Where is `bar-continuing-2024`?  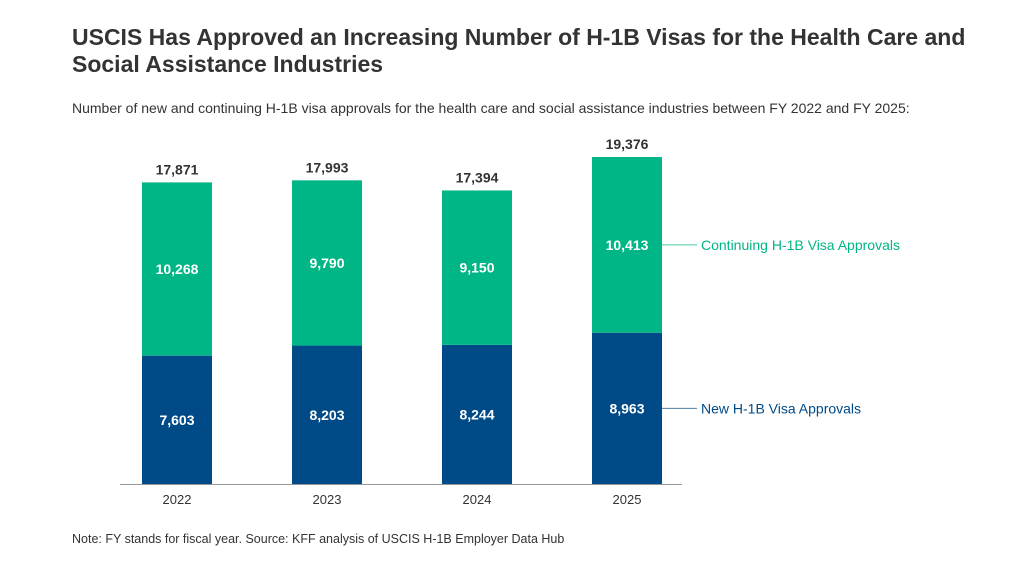
bar-continuing-2024 is located at coordinates (477, 267).